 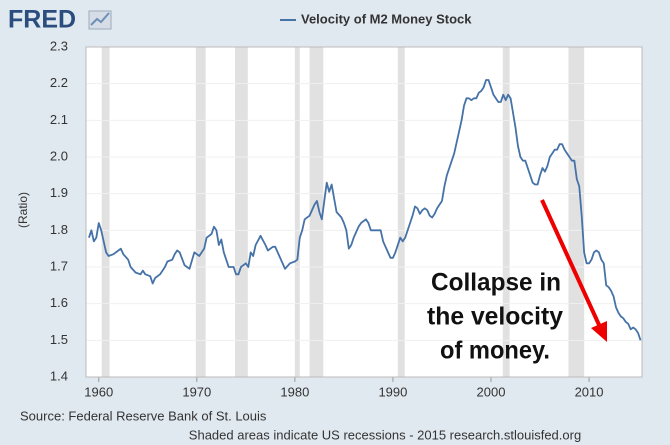 What do you see at coordinates (59, 229) in the screenshot?
I see `y-tick-label: 1.8` at bounding box center [59, 229].